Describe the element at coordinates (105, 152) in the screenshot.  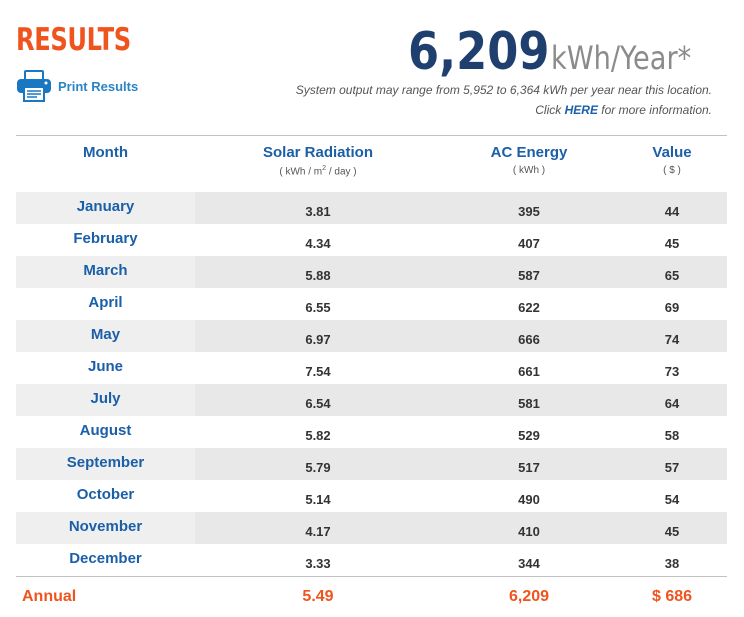
I see `column-header-label: Month` at that location.